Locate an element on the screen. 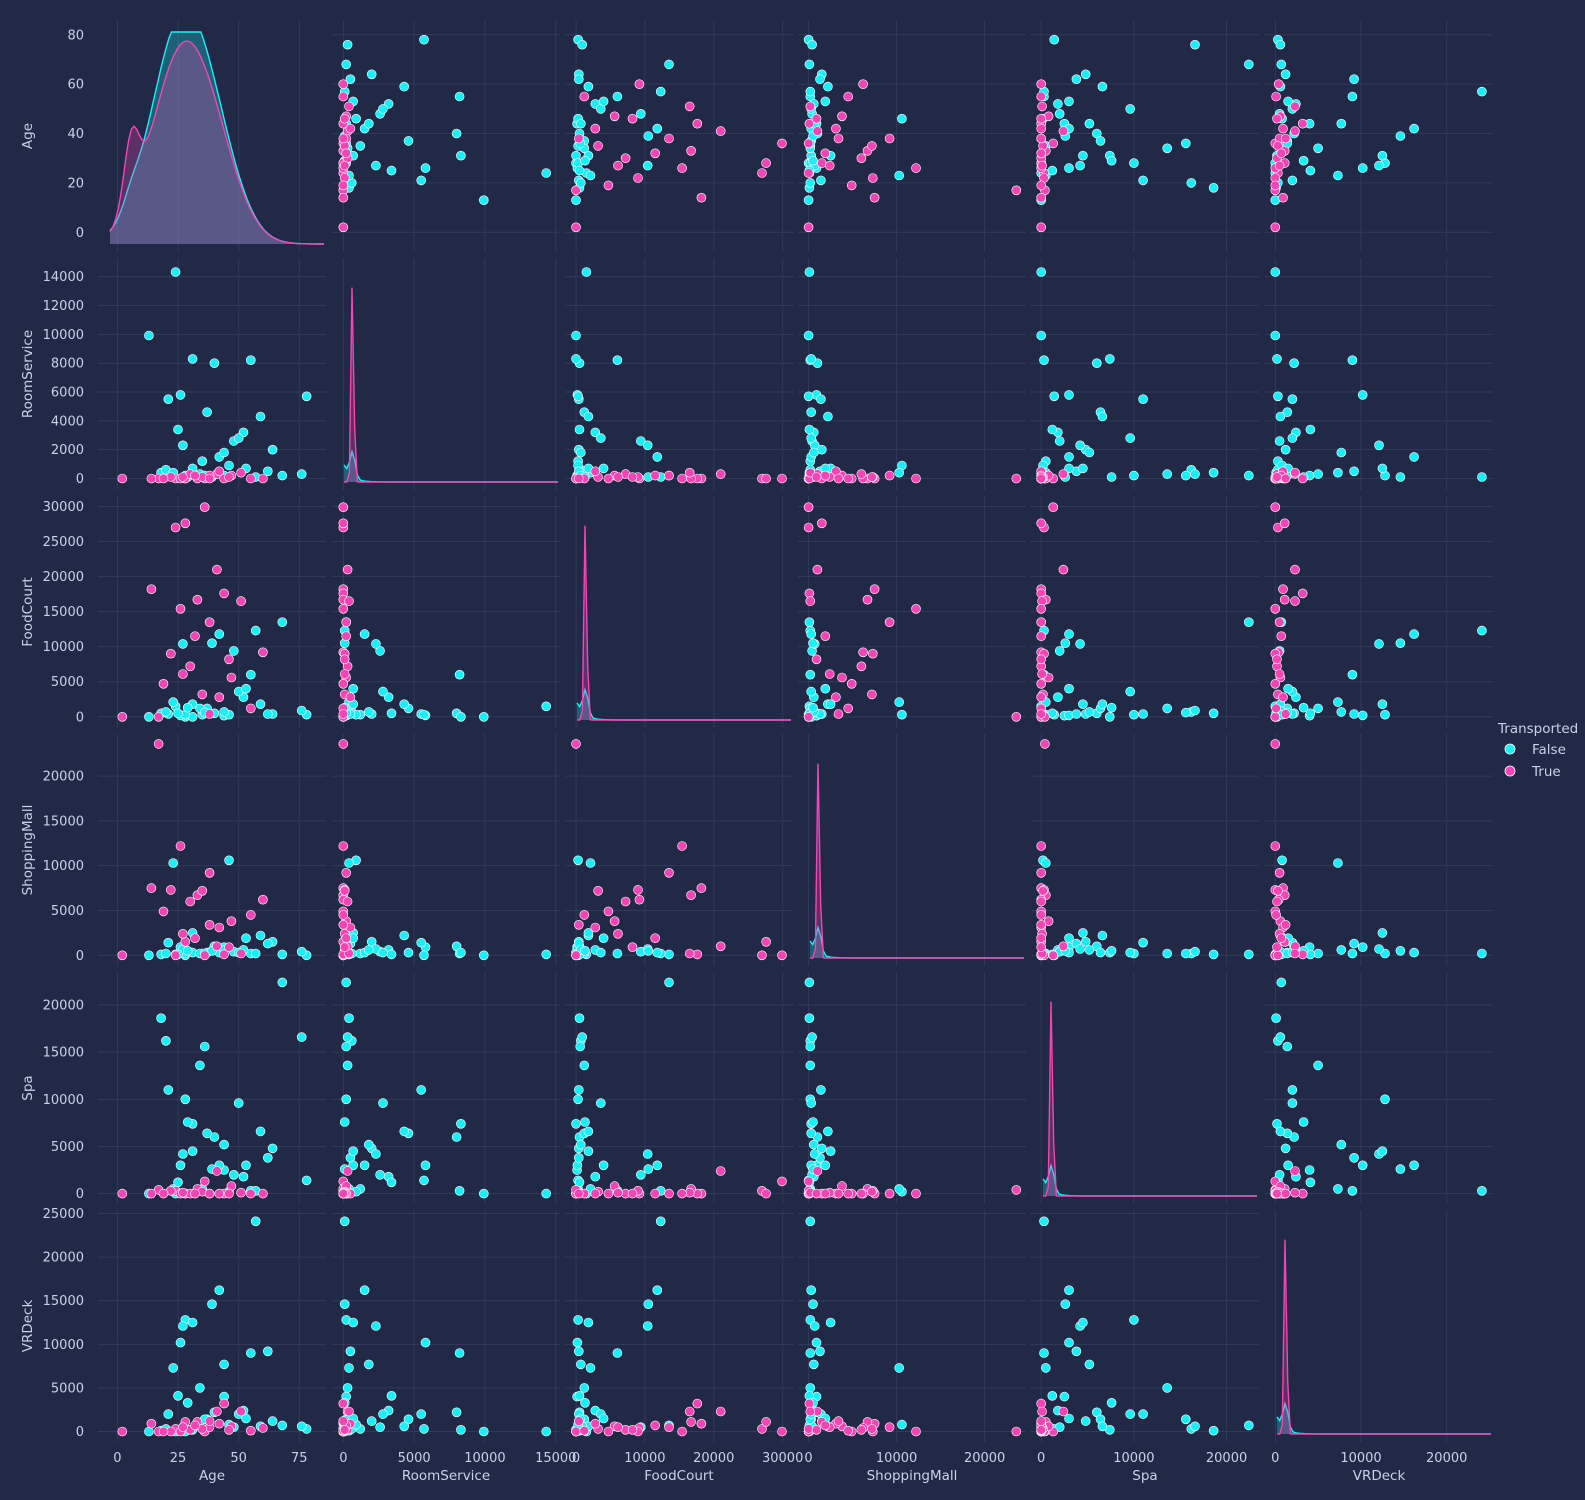 The image size is (1585, 1500). panel-Spa-vs-RoomService is located at coordinates (446, 1088).